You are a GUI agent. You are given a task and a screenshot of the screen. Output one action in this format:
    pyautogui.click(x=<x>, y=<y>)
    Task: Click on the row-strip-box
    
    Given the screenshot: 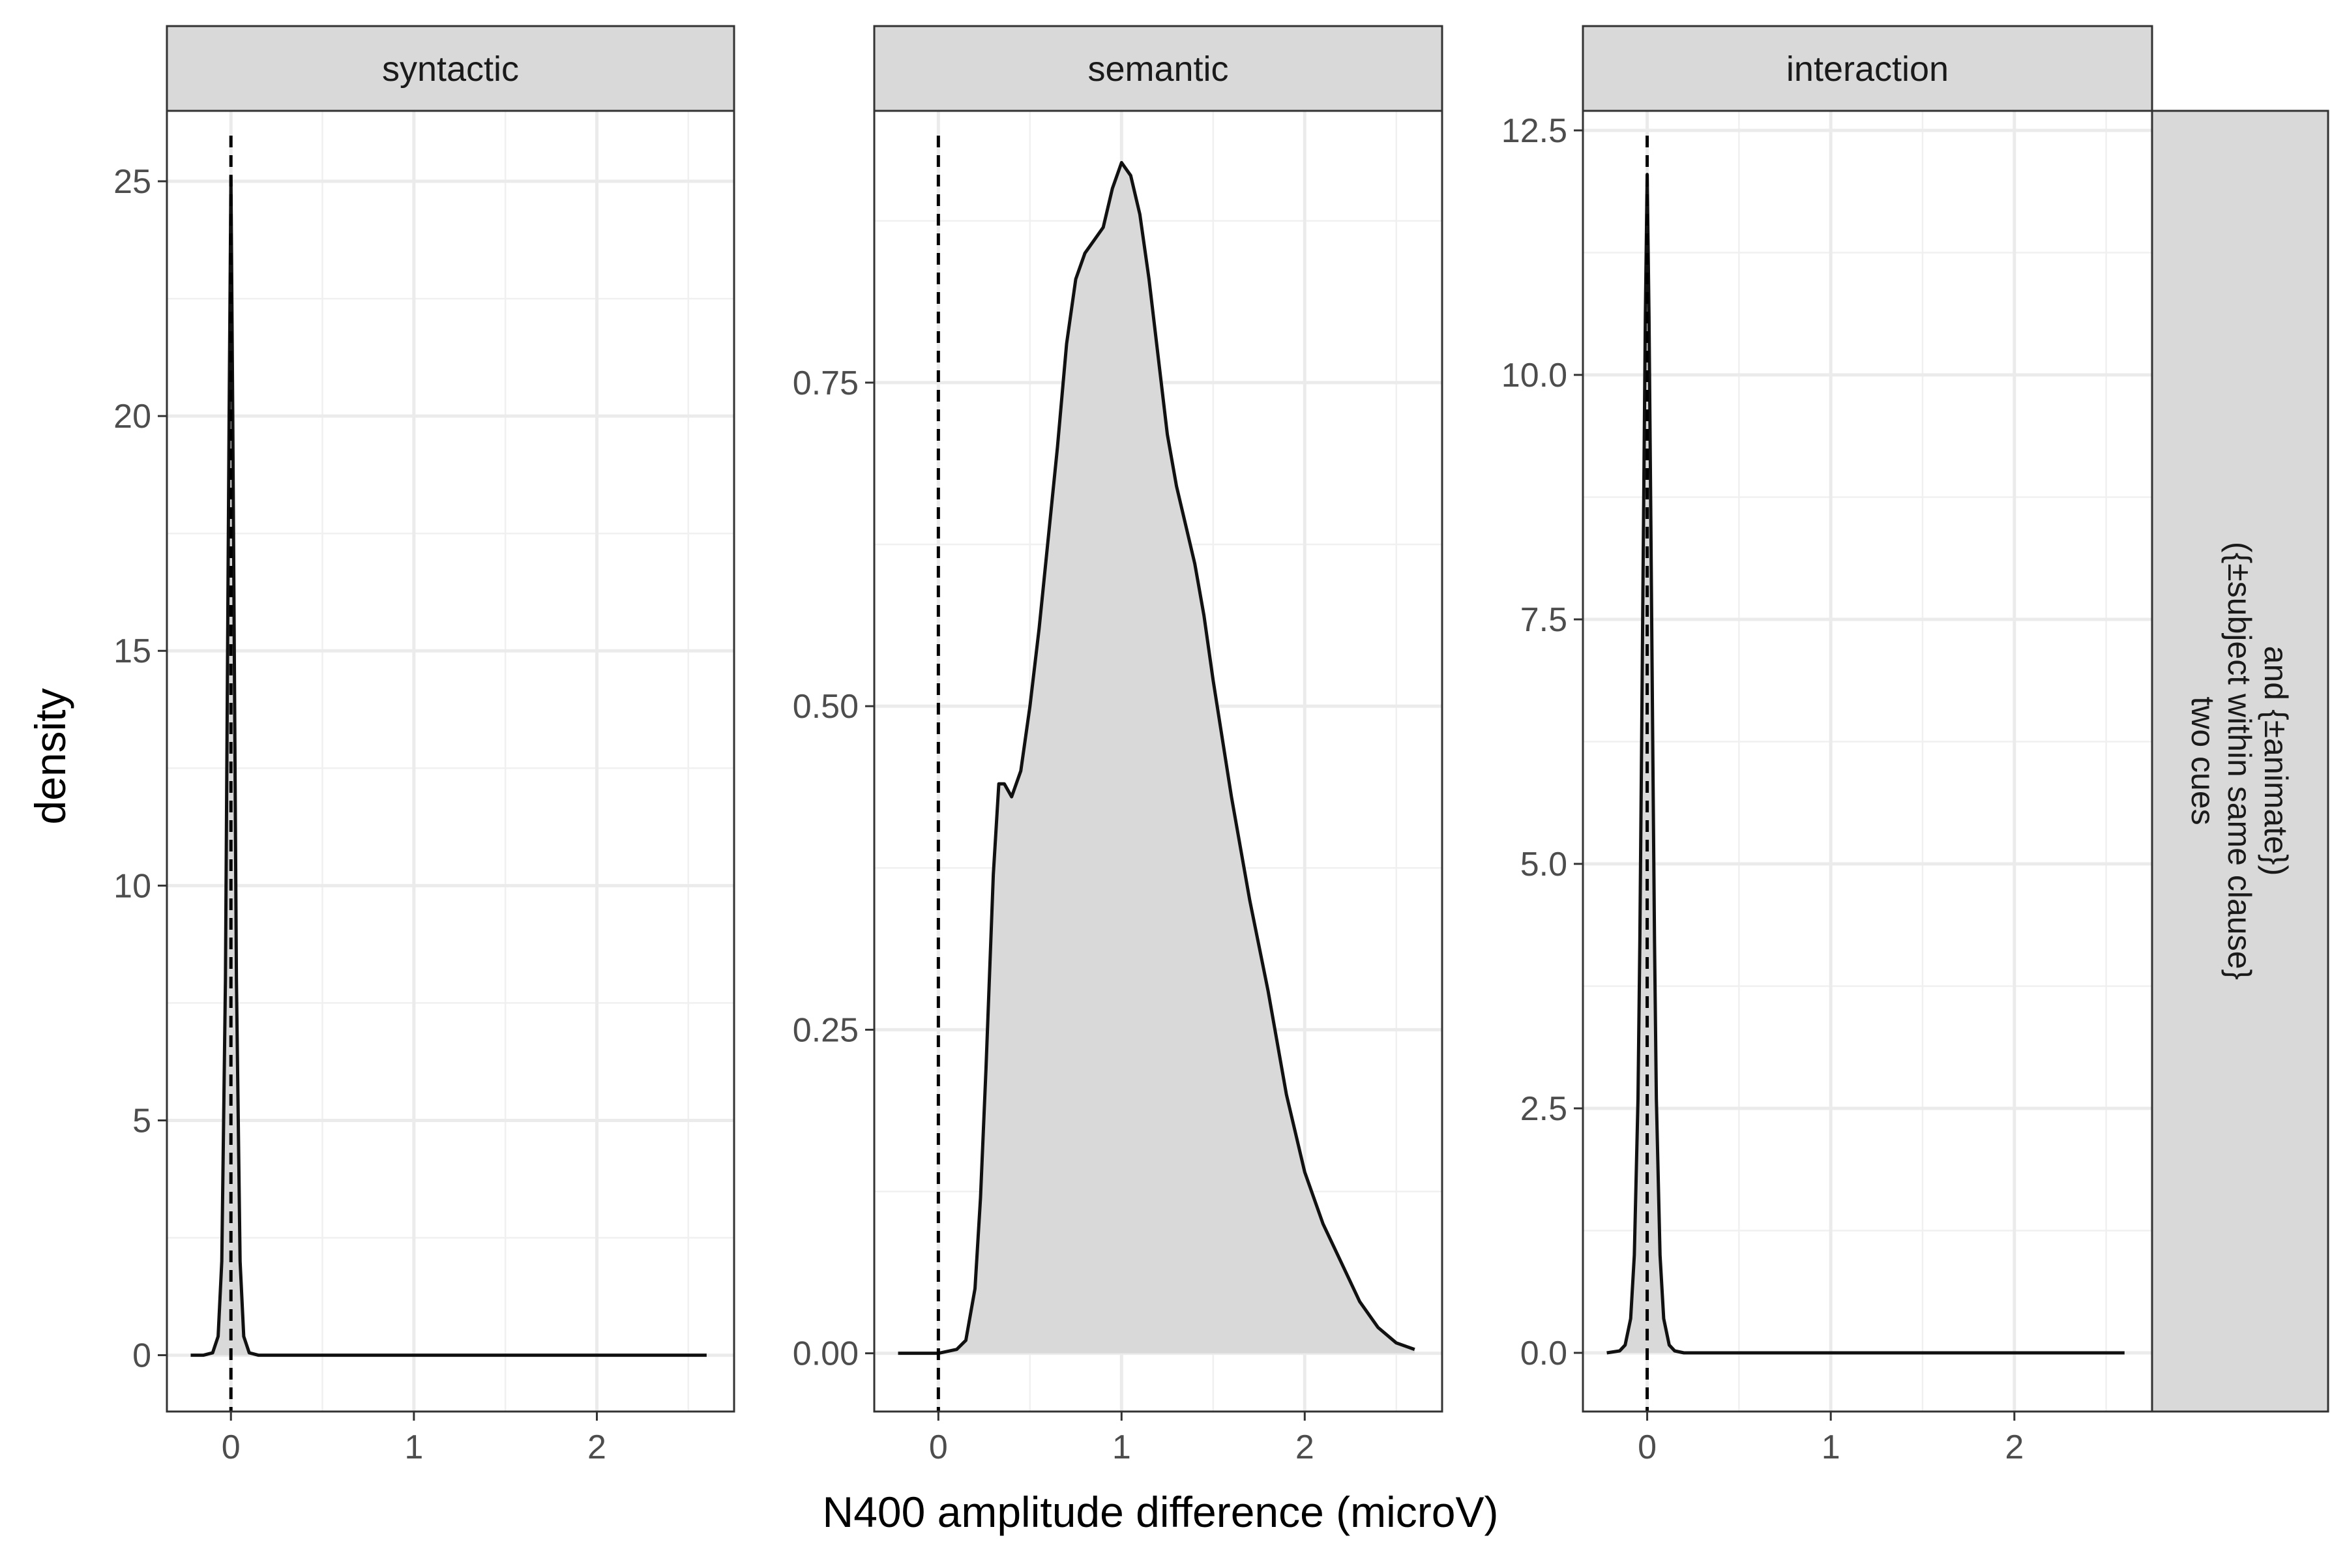 What is the action you would take?
    pyautogui.click(x=2240, y=762)
    